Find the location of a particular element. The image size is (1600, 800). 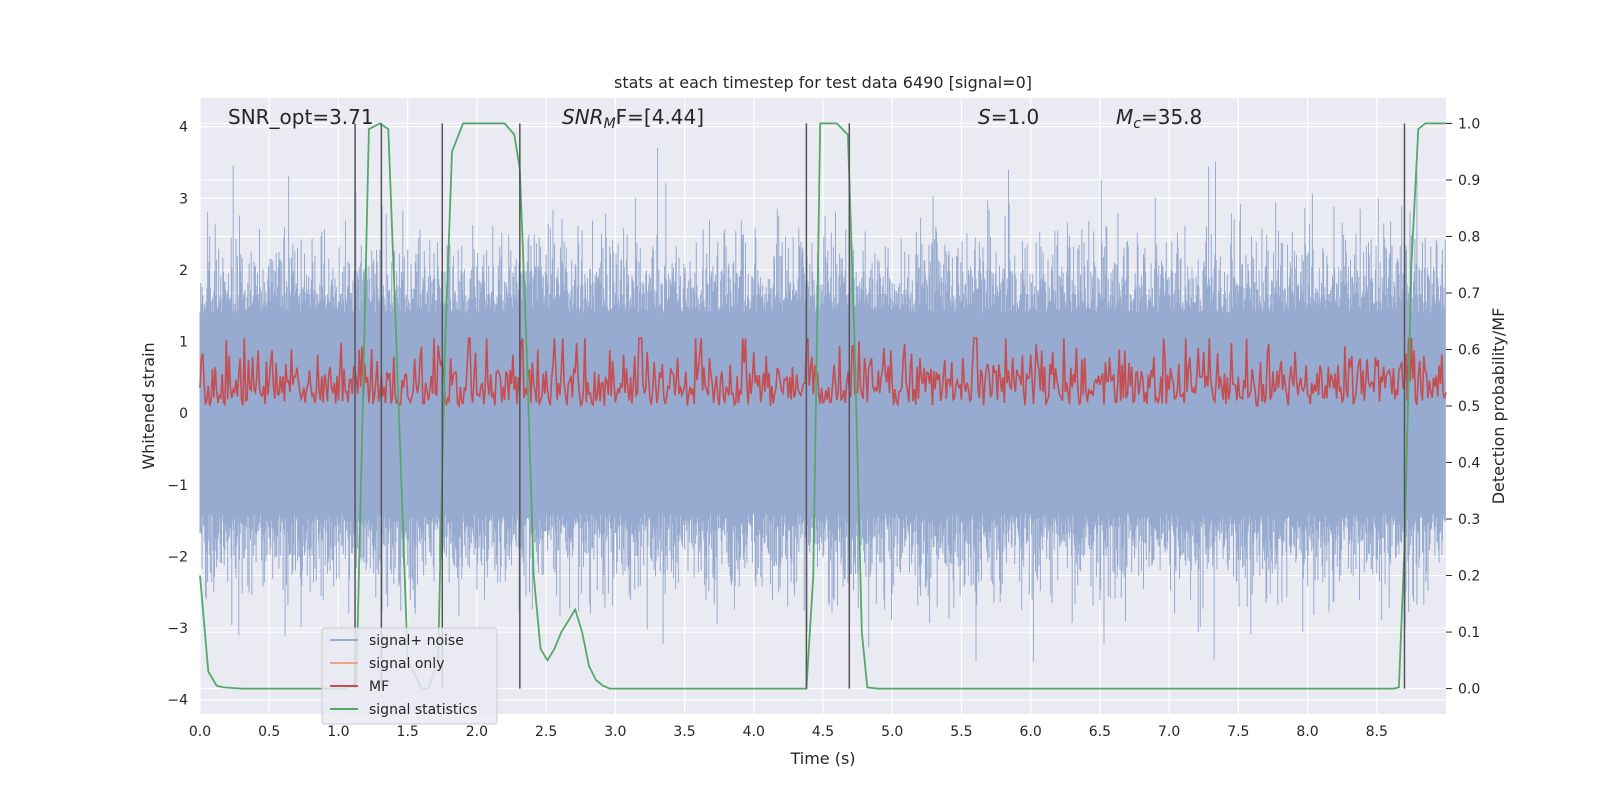

annotation-snr-mf-label: SNR is located at coordinates (583, 117).